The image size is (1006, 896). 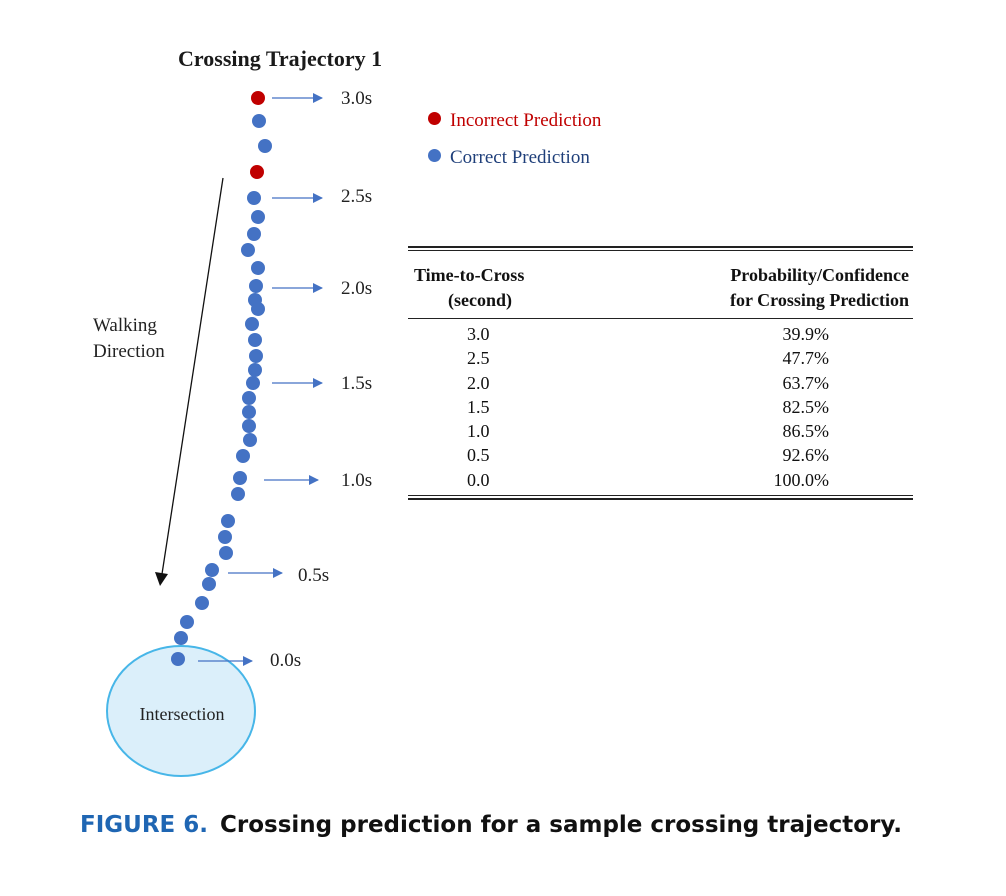 I want to click on legend-correct: Correct Prediction, so click(x=509, y=158).